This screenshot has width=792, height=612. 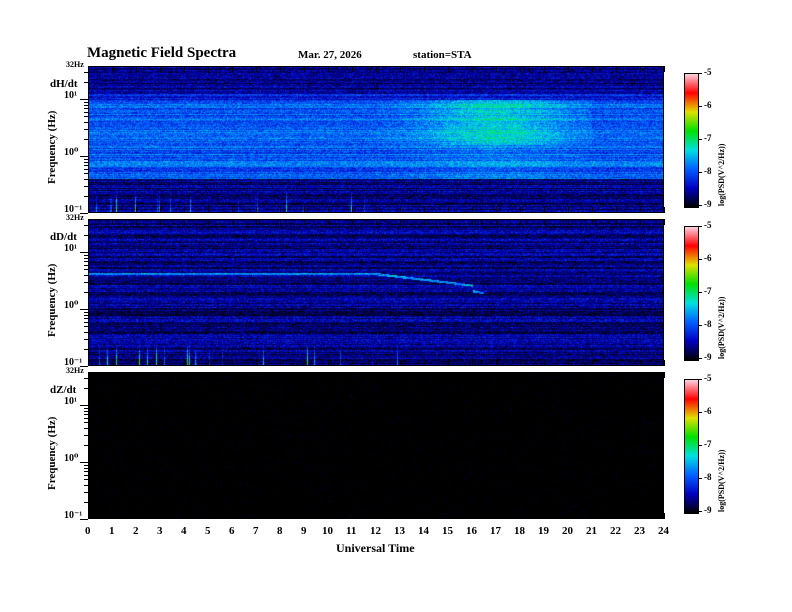 What do you see at coordinates (160, 531) in the screenshot?
I see `x-tick-label: 3` at bounding box center [160, 531].